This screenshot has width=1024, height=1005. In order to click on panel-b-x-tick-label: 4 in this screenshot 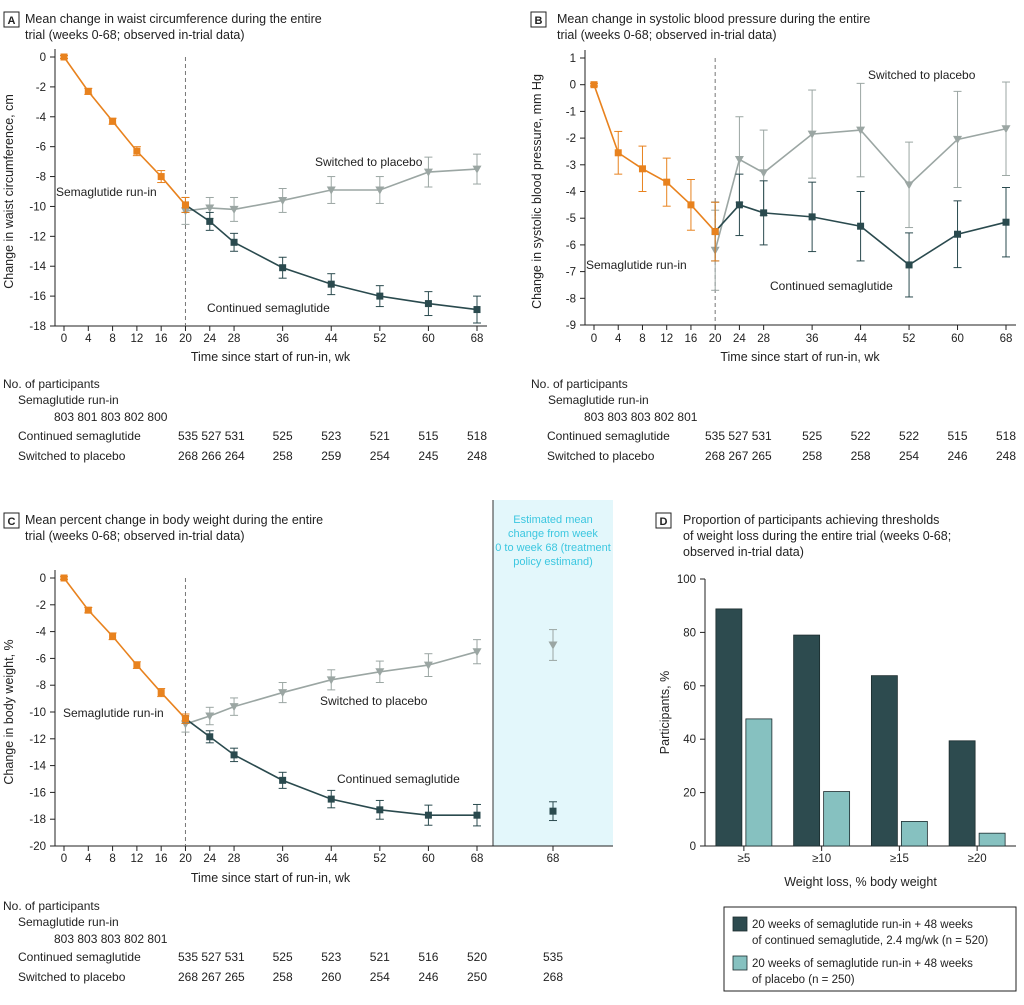, I will do `click(618, 339)`.